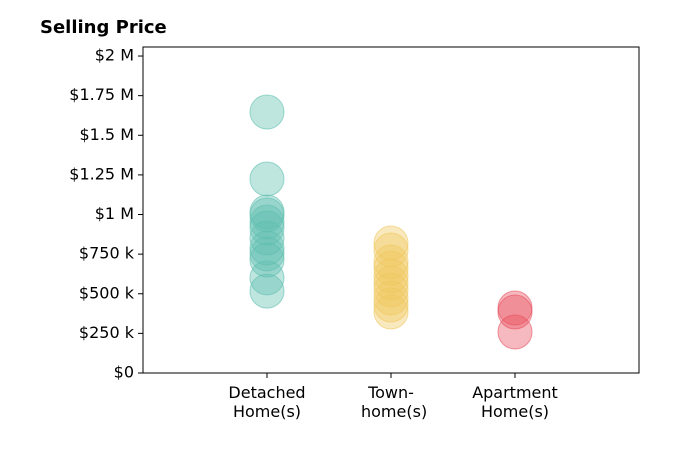 Image resolution: width=679 pixels, height=462 pixels. Describe the element at coordinates (106, 134) in the screenshot. I see `y-tick-label: $1.5 M` at that location.